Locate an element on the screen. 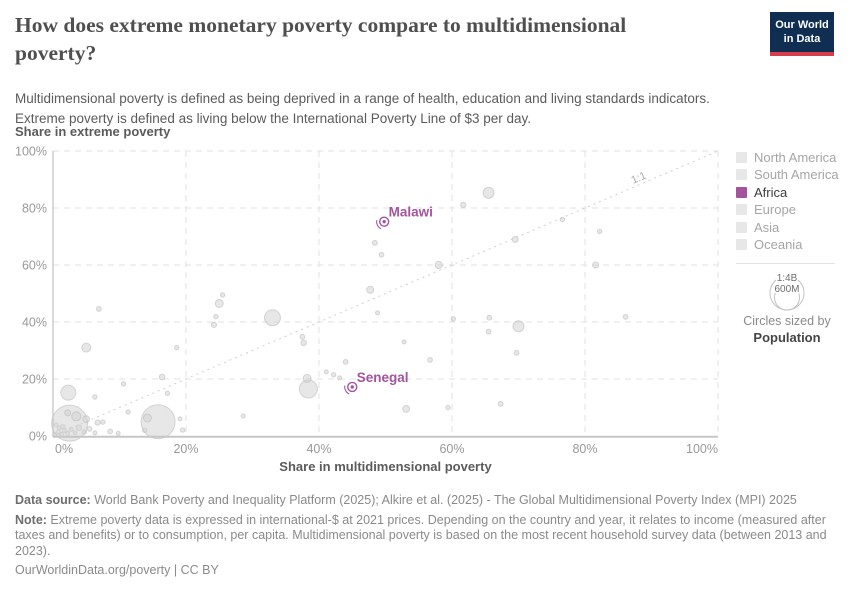  legend-item-south-america: South America is located at coordinates (788, 175).